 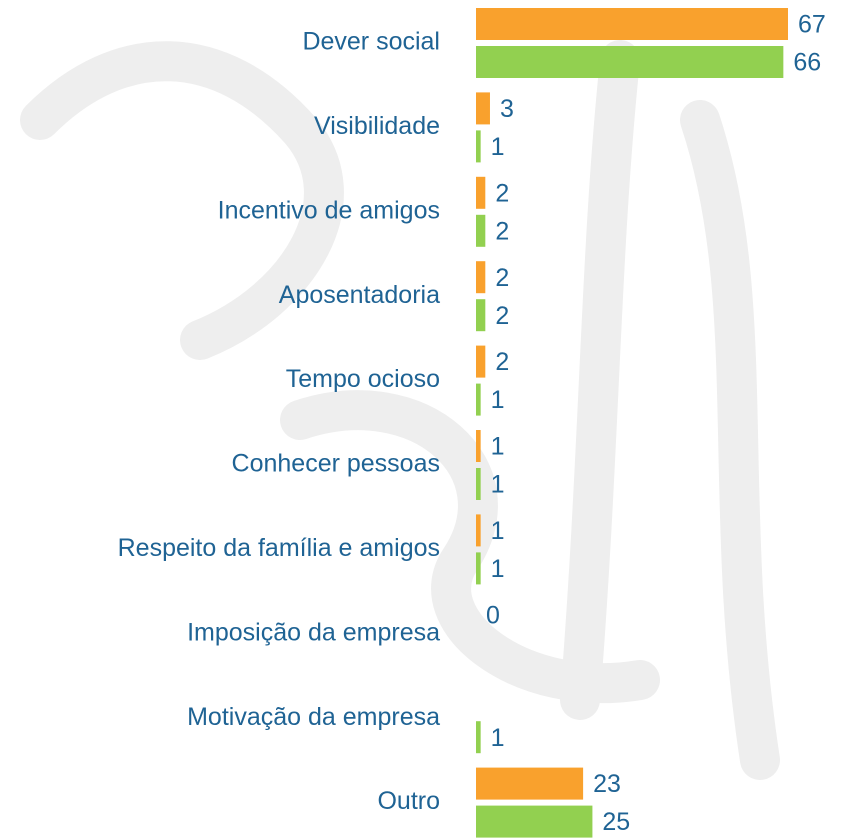 I want to click on category-label: Visibilidade, so click(x=377, y=126).